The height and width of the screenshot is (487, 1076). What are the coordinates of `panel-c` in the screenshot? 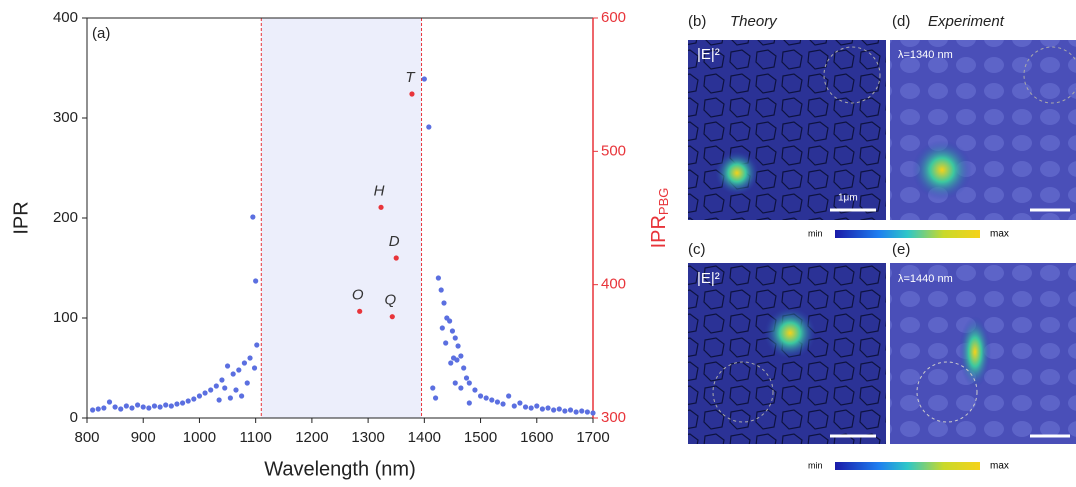 It's located at (787, 353).